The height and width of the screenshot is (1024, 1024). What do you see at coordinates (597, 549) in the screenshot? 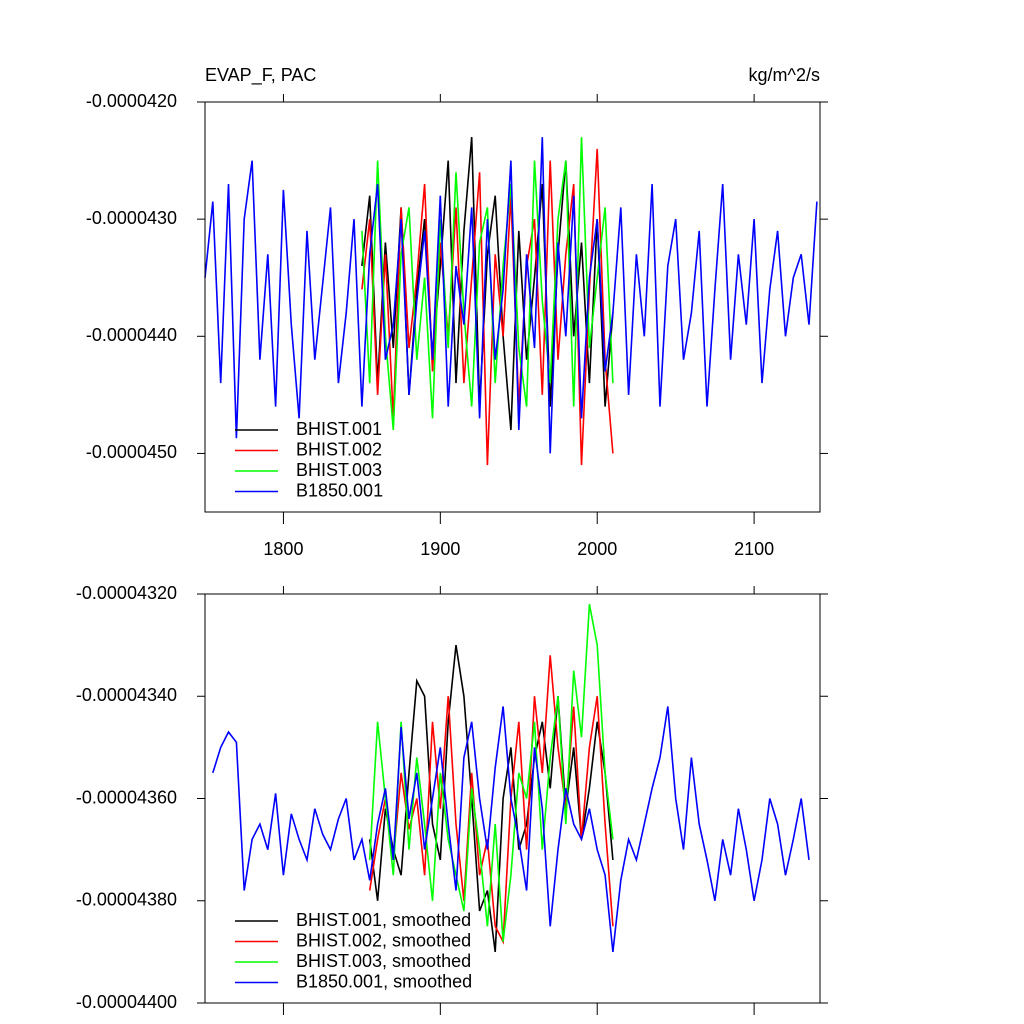
I see `x-tick-label: 2000` at bounding box center [597, 549].